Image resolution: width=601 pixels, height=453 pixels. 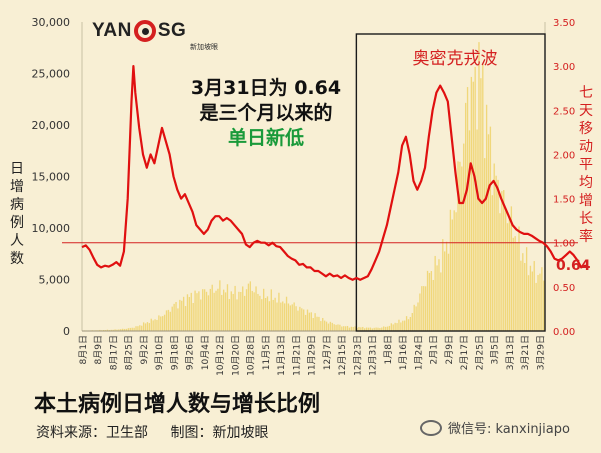 I want to click on y2-axis-label: 七天移动平均增长率, so click(x=586, y=165).